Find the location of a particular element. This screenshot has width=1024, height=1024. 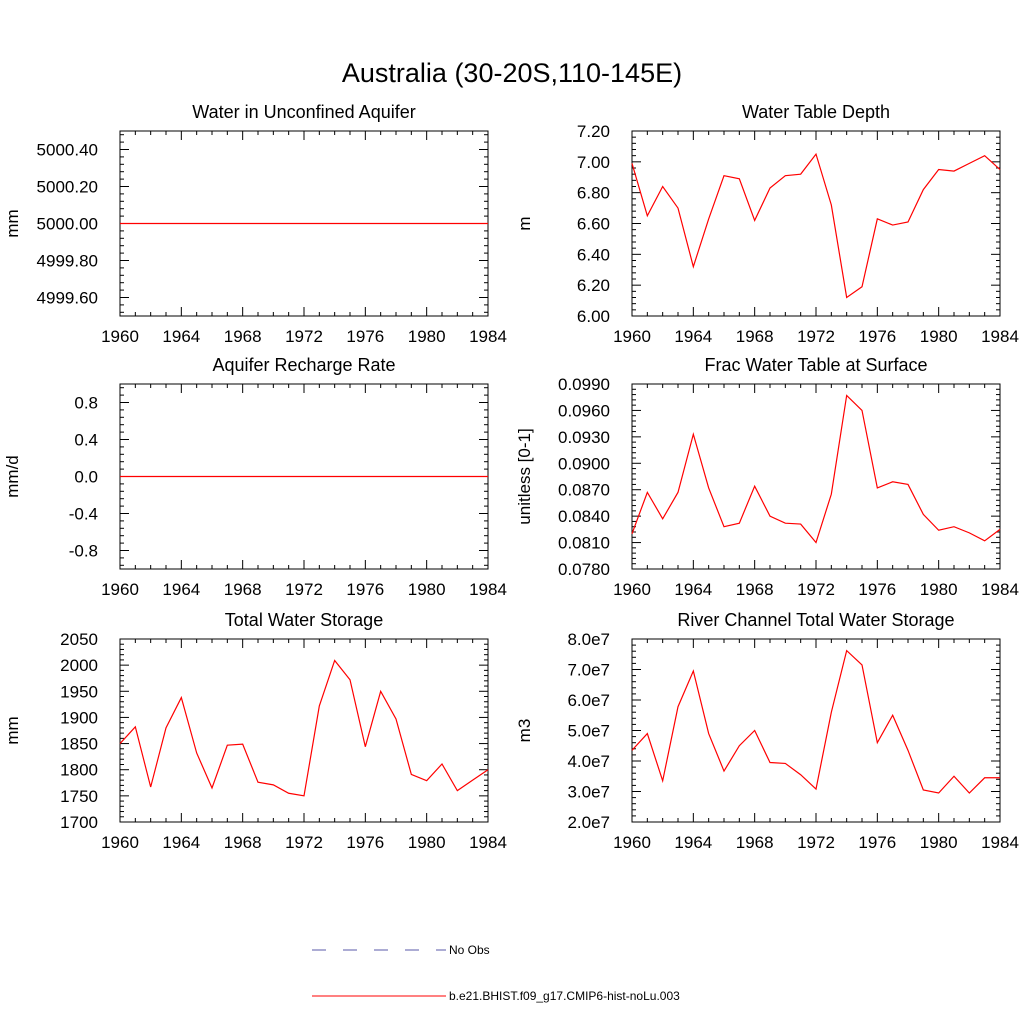

legend-label: b.e21.BHIST.f09_g17.CMIP6-hist-noLu.003 is located at coordinates (564, 996).